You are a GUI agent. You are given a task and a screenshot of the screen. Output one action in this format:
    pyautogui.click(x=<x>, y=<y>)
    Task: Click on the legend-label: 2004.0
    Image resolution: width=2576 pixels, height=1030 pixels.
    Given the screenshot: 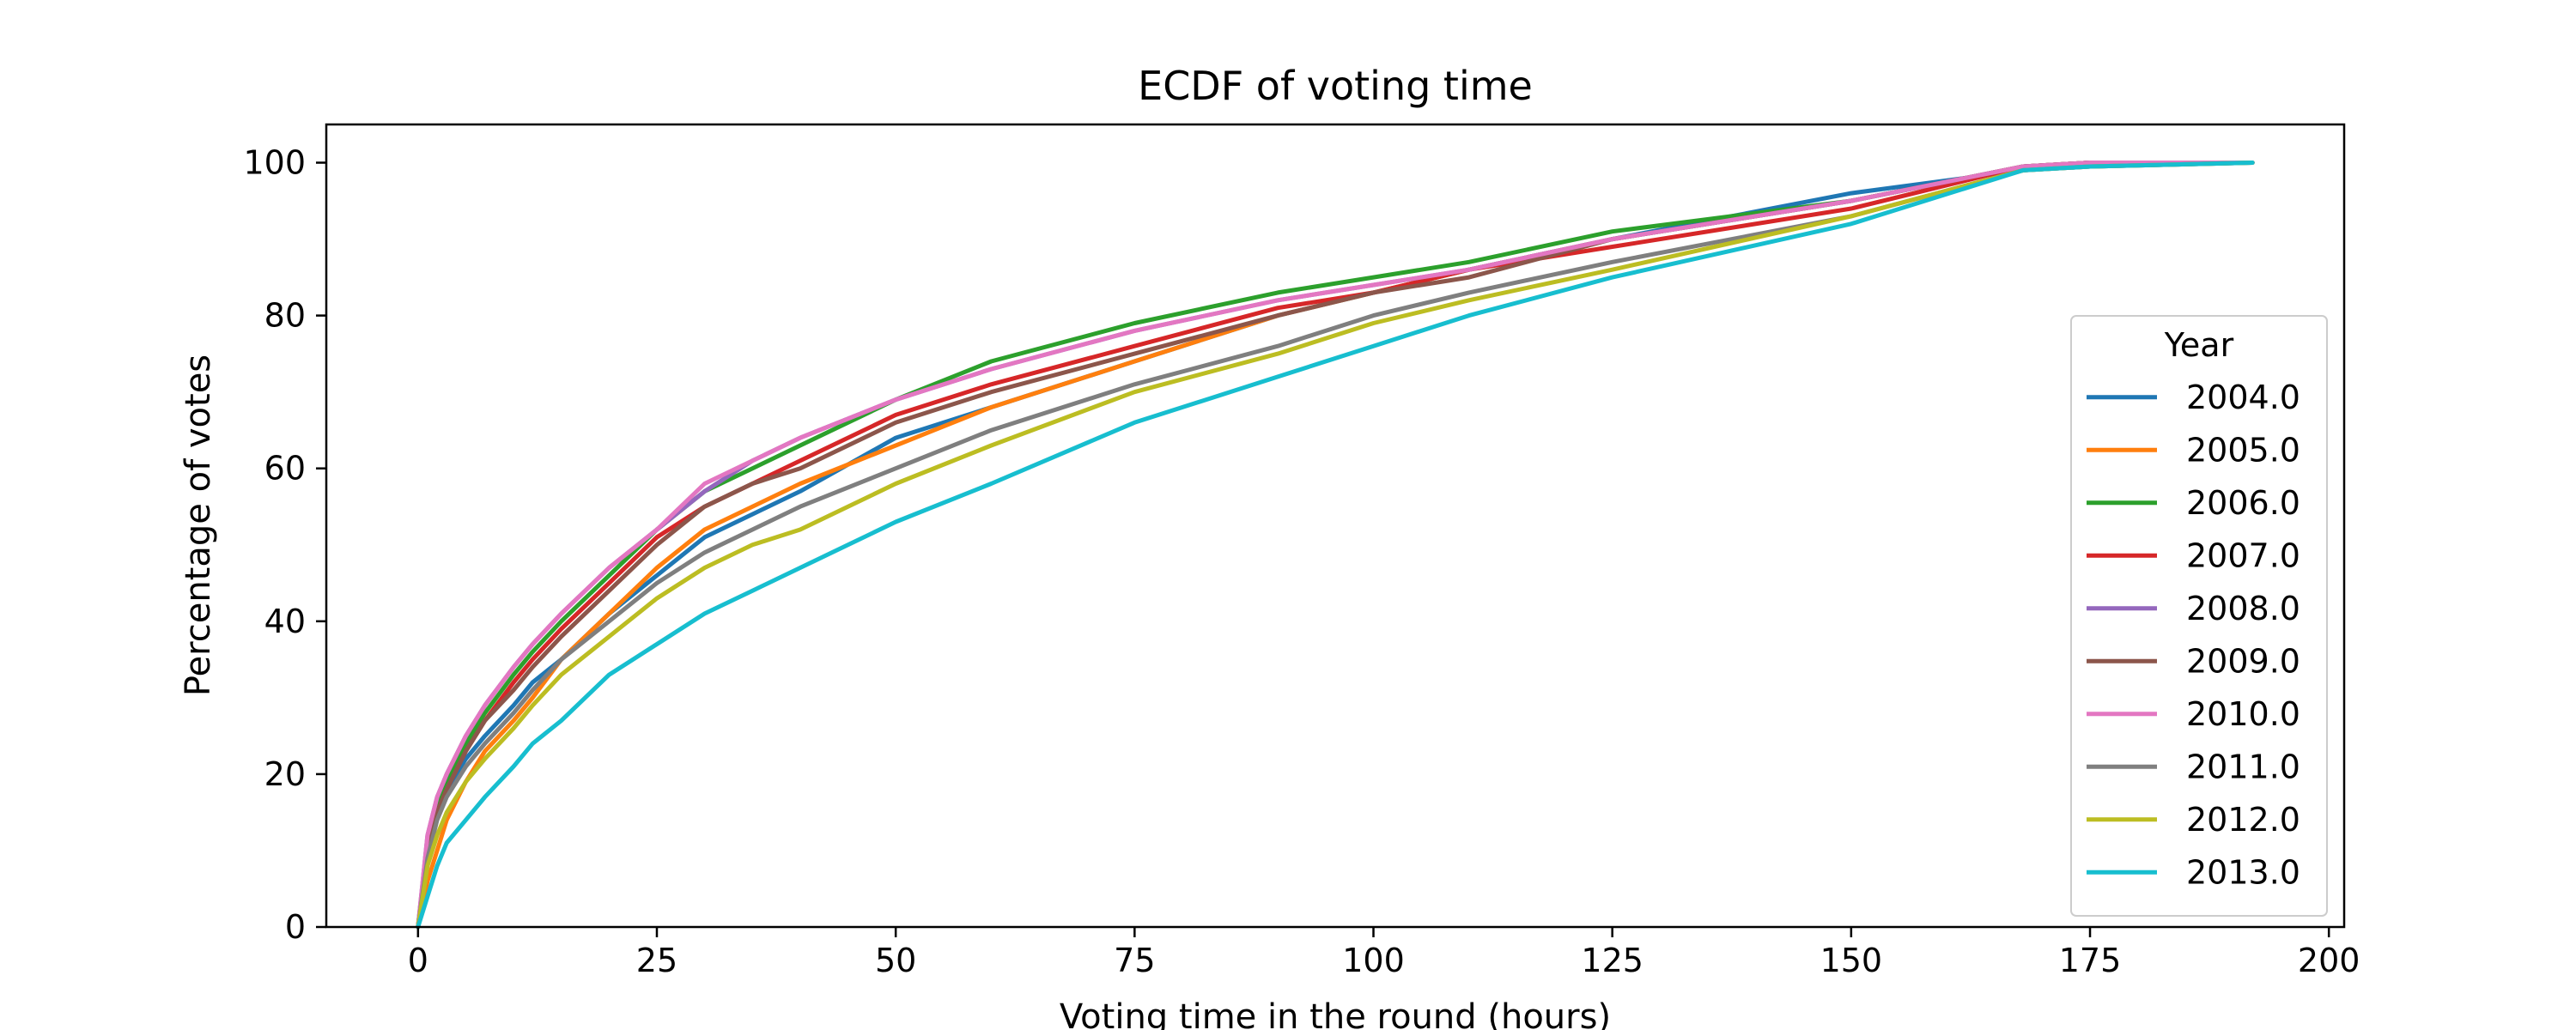 What is the action you would take?
    pyautogui.click(x=2243, y=397)
    